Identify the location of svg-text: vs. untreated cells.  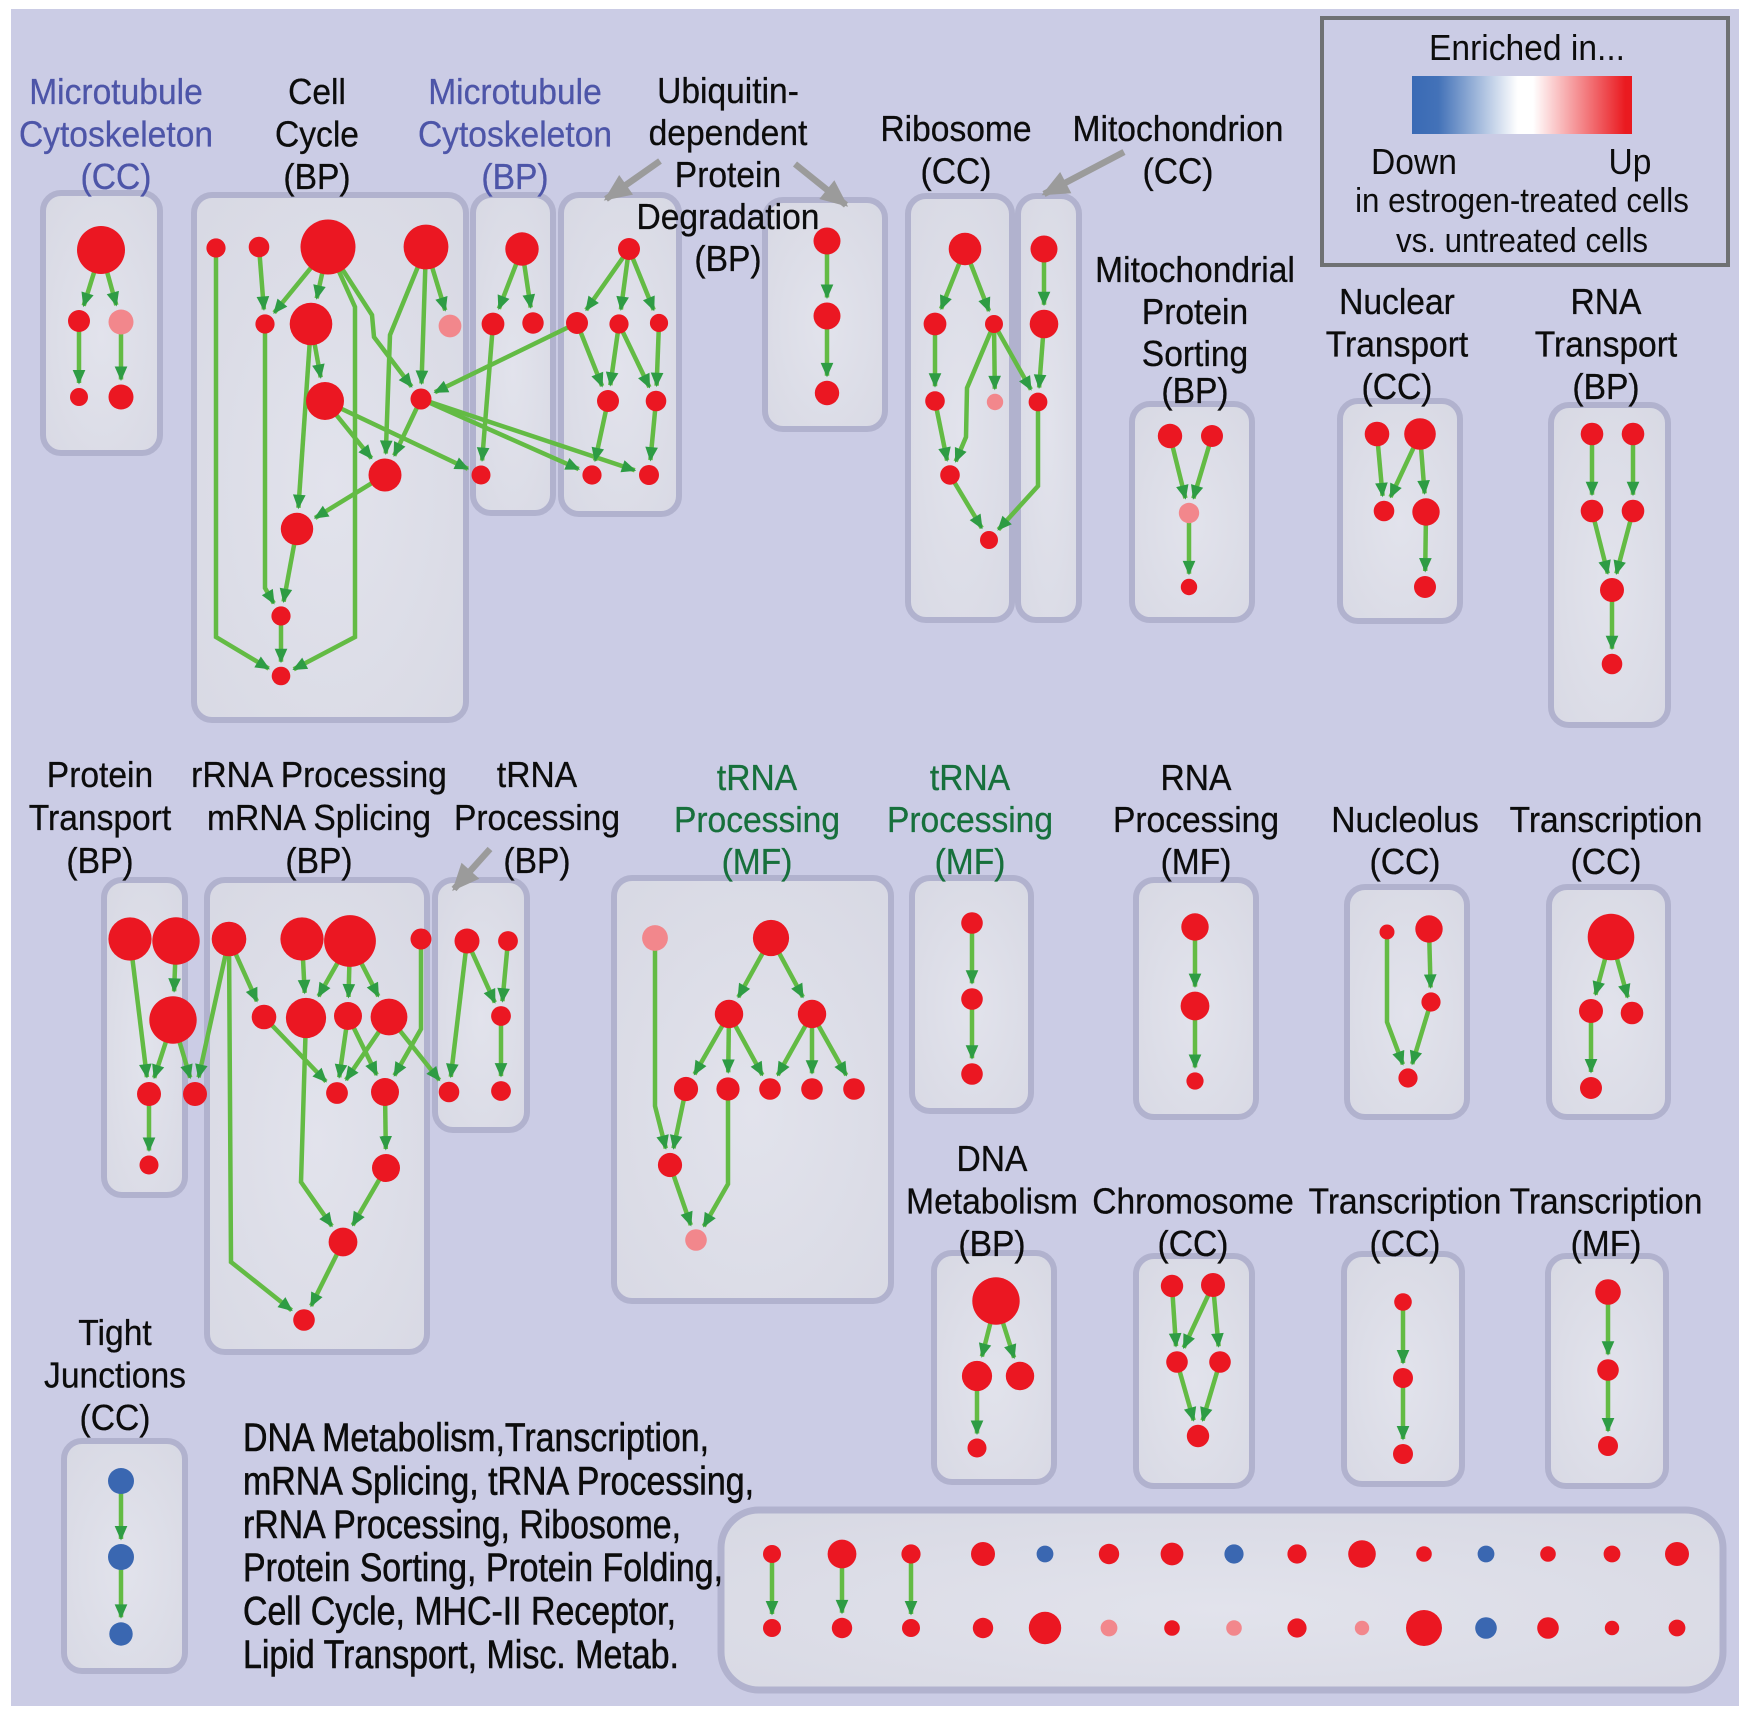
(1522, 241).